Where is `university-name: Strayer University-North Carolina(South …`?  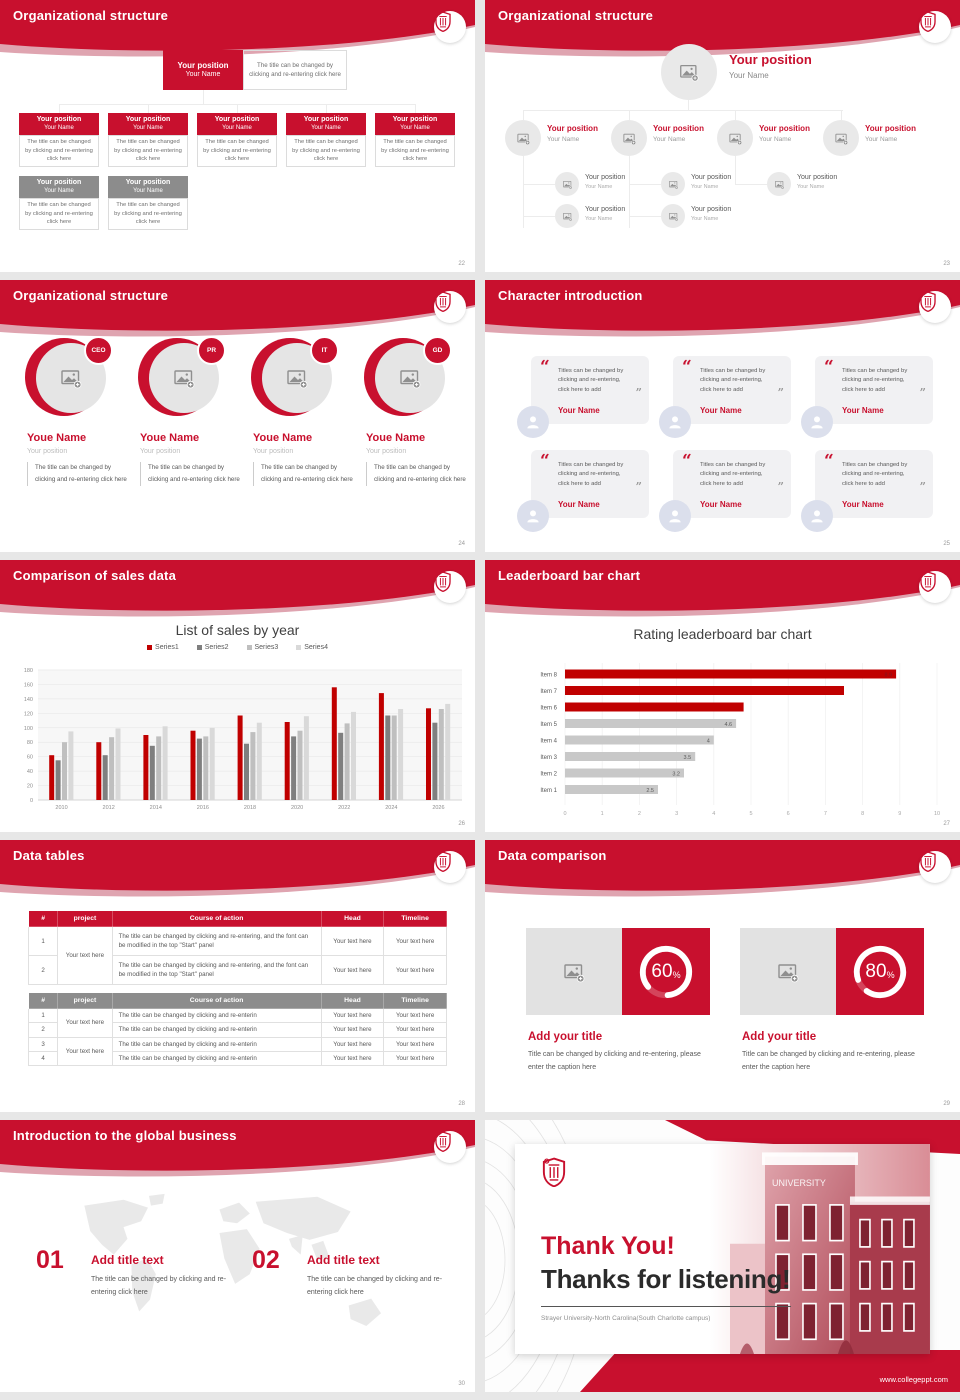
university-name: Strayer University-North Carolina(South … is located at coordinates (626, 1318).